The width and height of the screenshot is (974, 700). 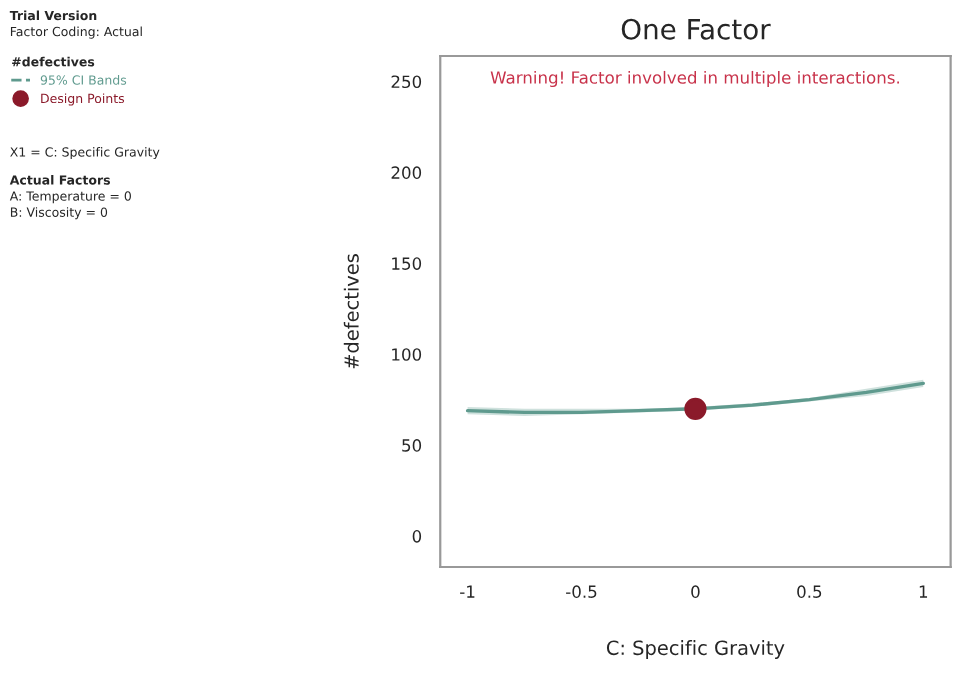 What do you see at coordinates (696, 29) in the screenshot?
I see `chart-title: One Factor` at bounding box center [696, 29].